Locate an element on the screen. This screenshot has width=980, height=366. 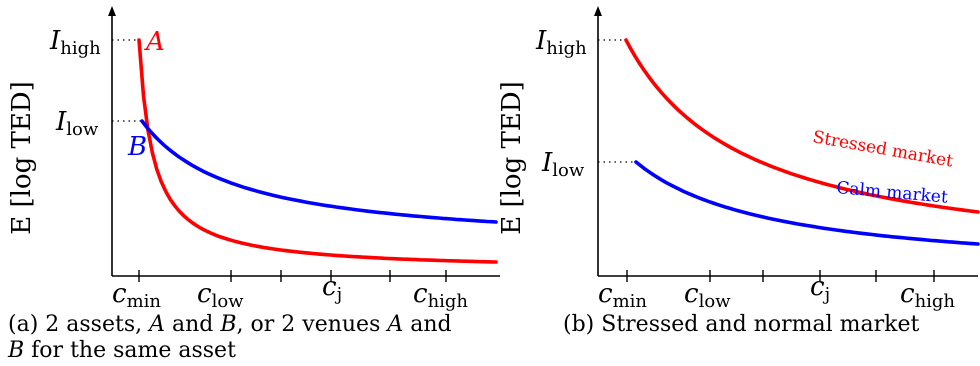
panel-b-series-calm-label: Calm market is located at coordinates (892, 193).